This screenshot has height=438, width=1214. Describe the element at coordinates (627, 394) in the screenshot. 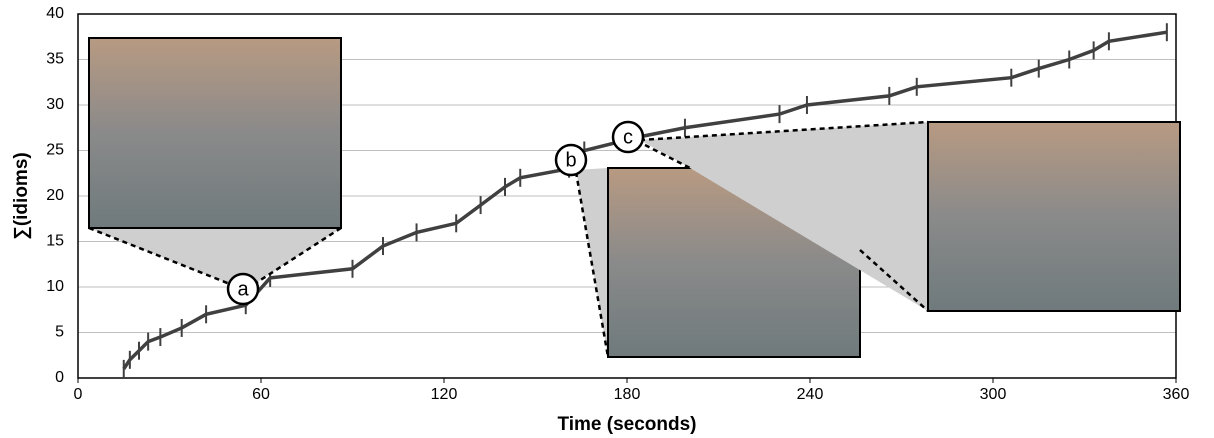

I see `x-tick-label: 180` at that location.